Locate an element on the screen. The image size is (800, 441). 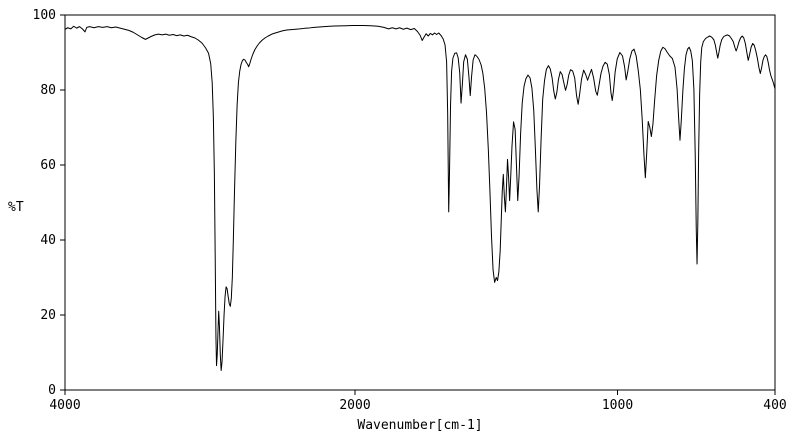
y-axis: 0 20 40 60 80 100 is located at coordinates (49, 203).